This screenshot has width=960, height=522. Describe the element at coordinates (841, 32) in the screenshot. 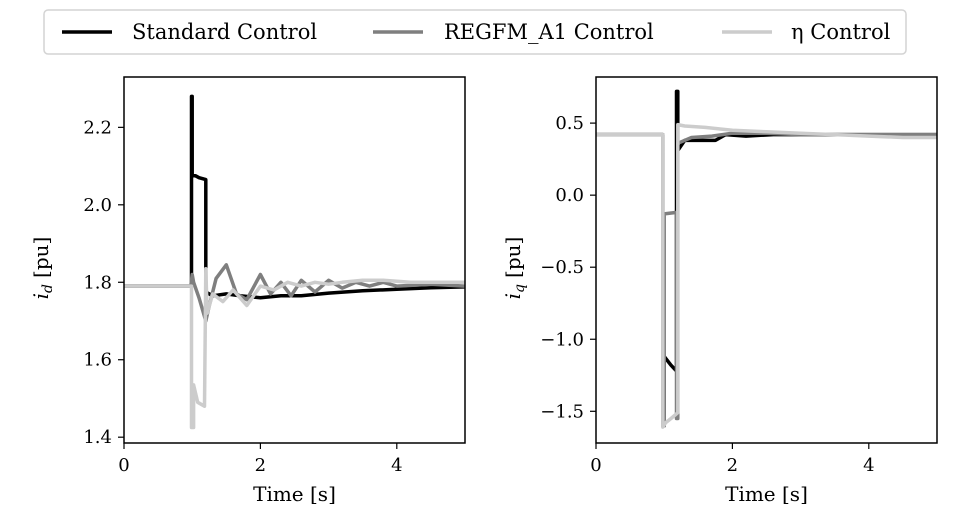

I see `legend-label-eta: η Control` at that location.